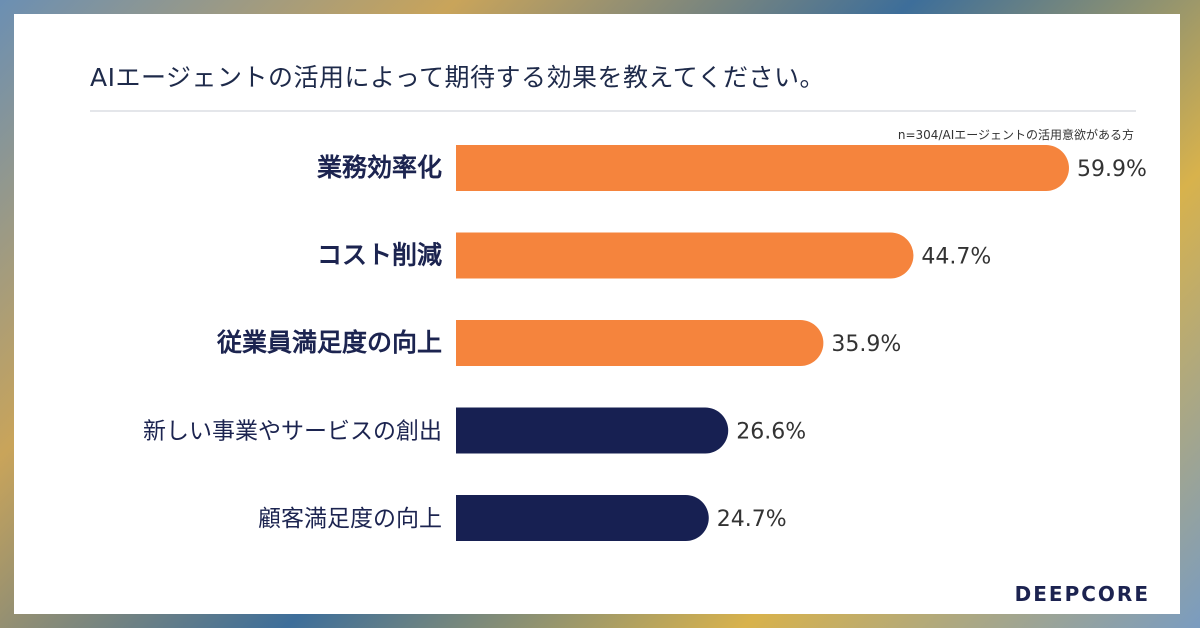 Image resolution: width=1200 pixels, height=628 pixels. What do you see at coordinates (379, 167) in the screenshot?
I see `category-label: 業務効率化` at bounding box center [379, 167].